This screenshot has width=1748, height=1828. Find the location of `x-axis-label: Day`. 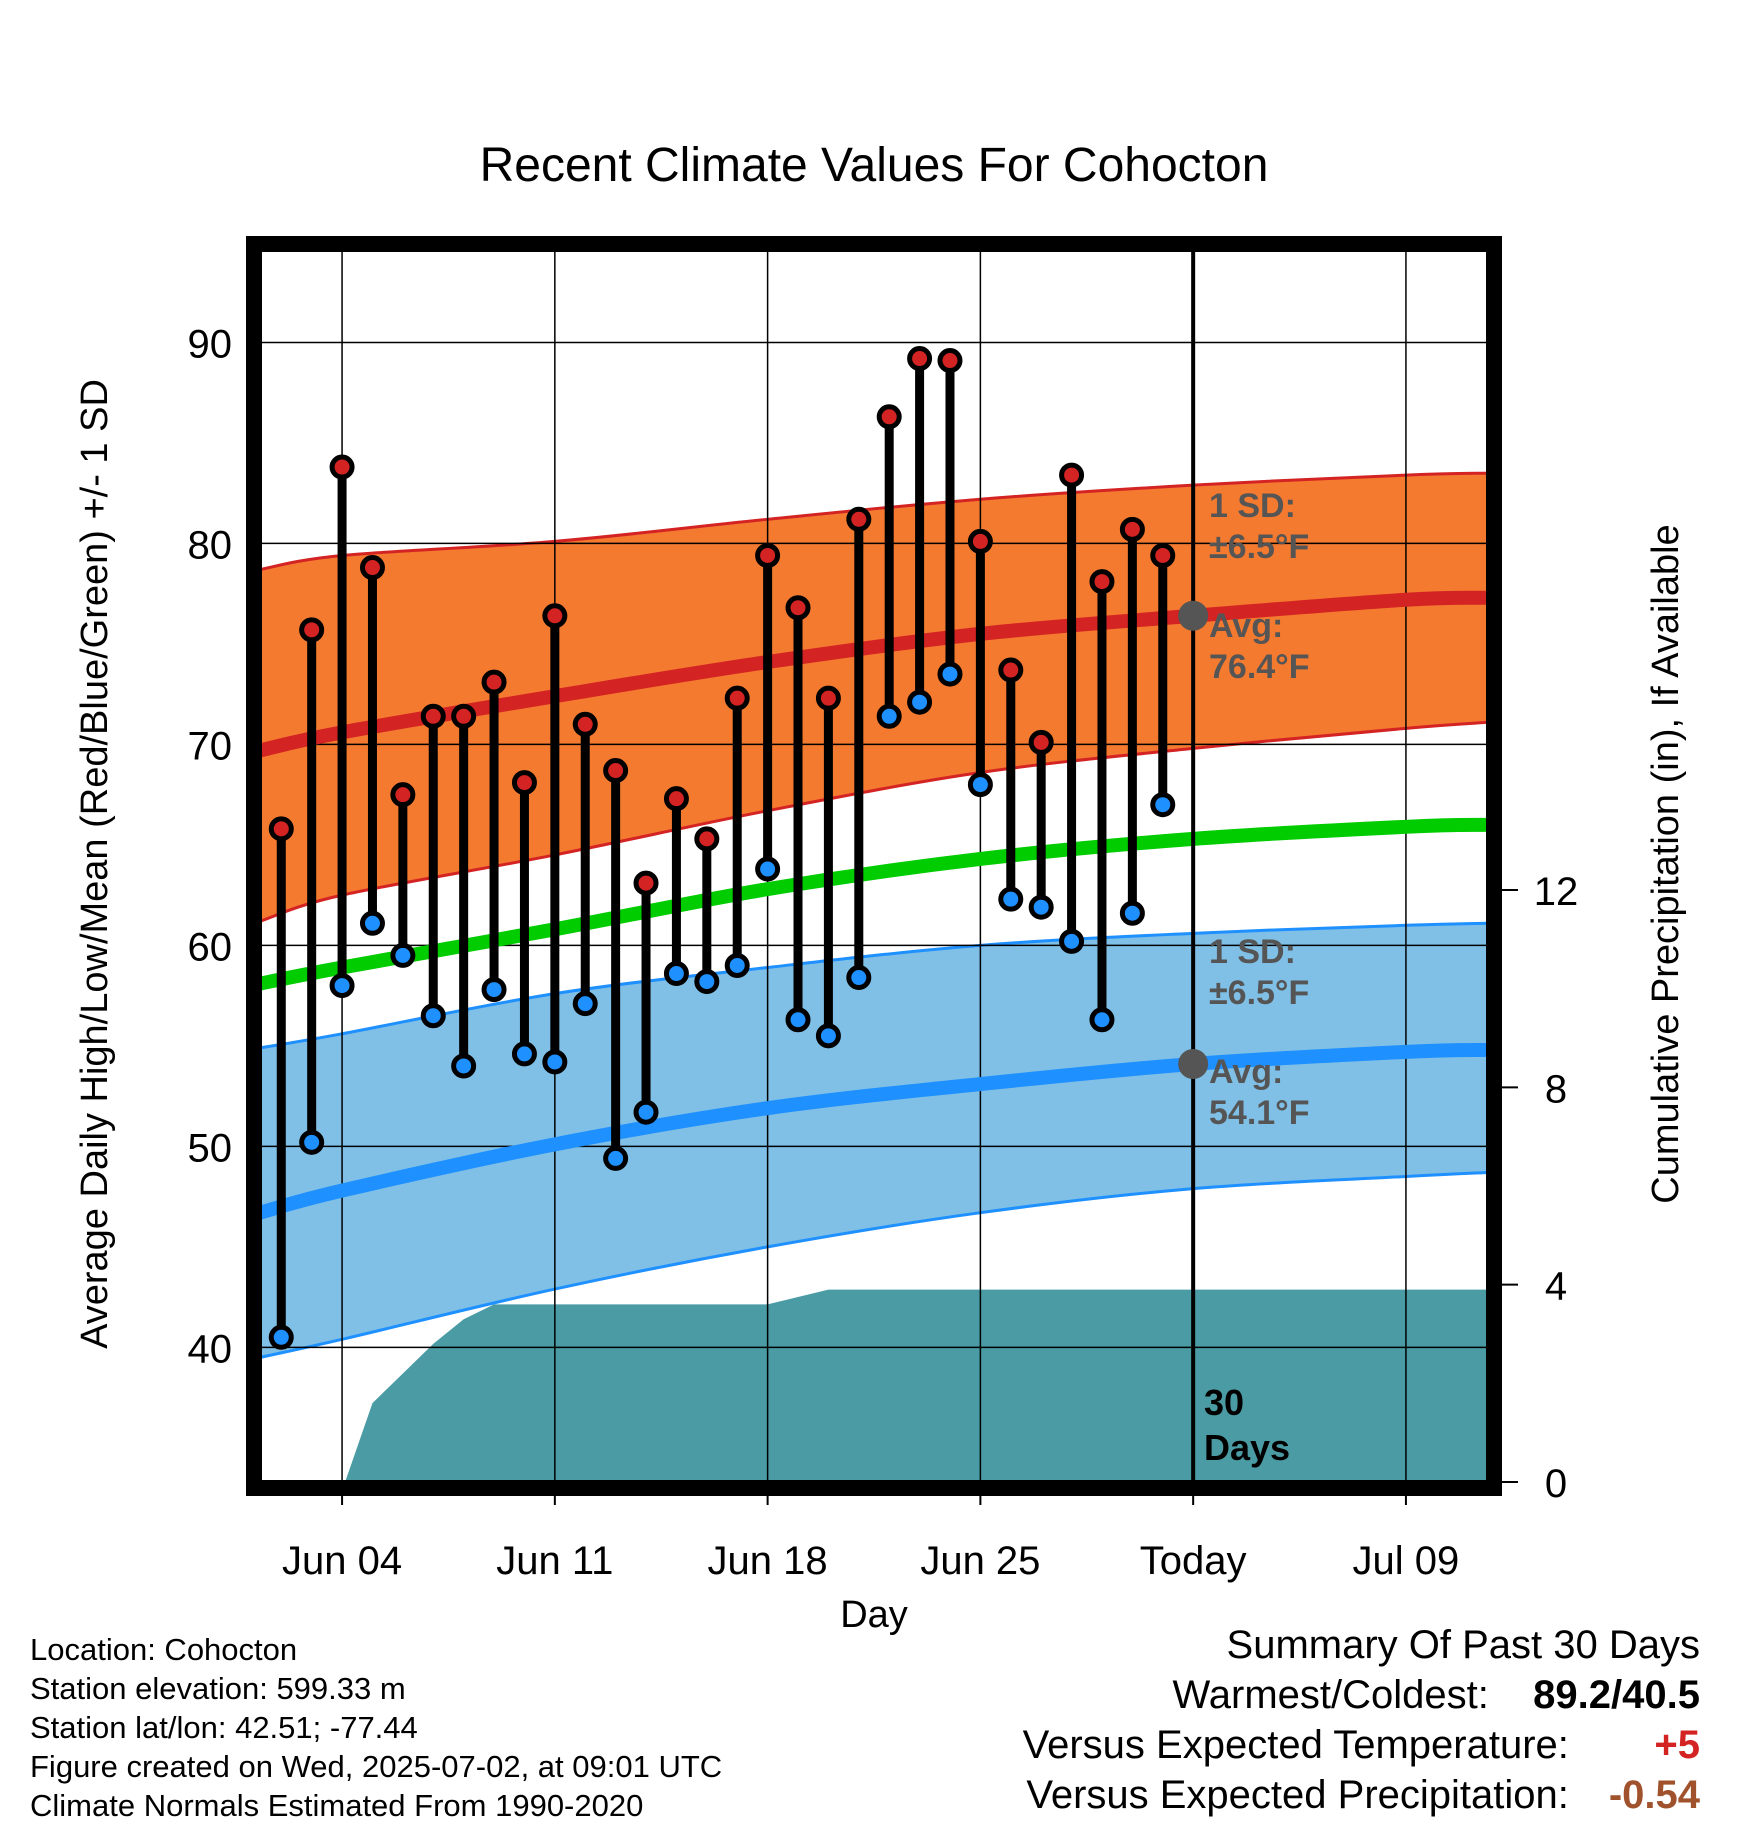

x-axis-label: Day is located at coordinates (874, 1615).